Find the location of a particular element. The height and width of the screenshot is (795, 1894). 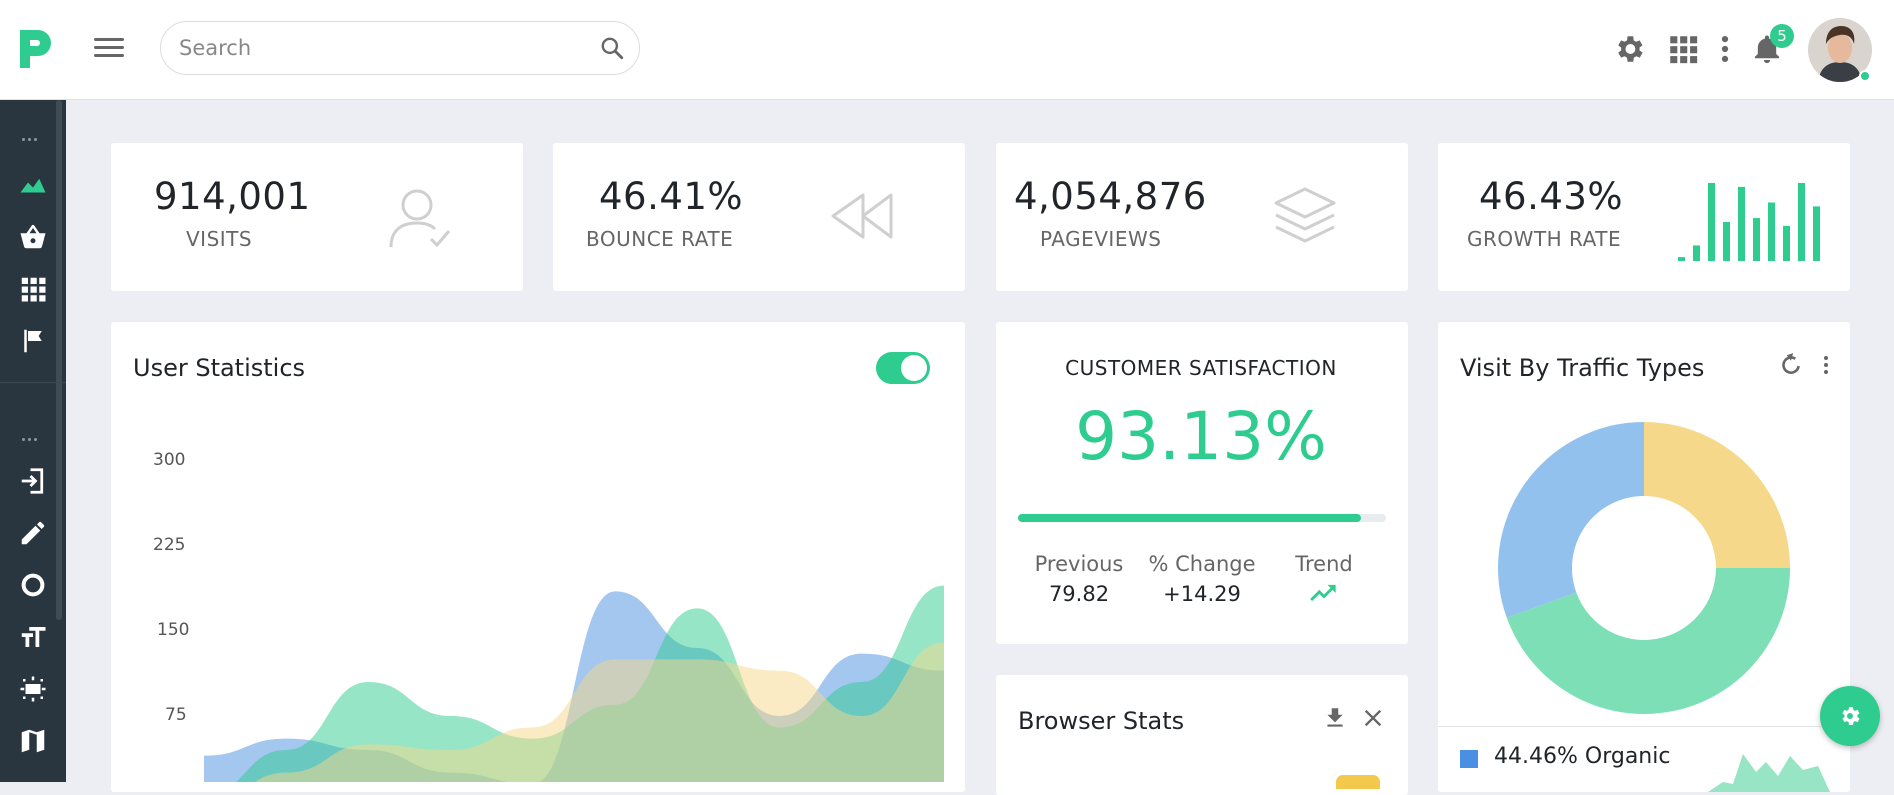

stat-label: VISITS is located at coordinates (219, 239).